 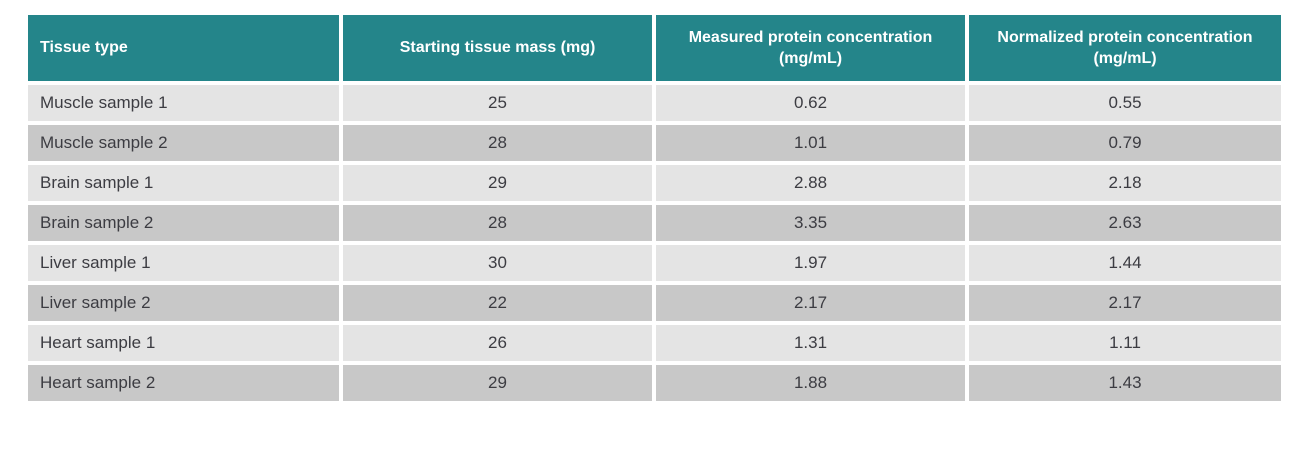 I want to click on row-label-cell: Muscle sample 1, so click(x=183, y=103).